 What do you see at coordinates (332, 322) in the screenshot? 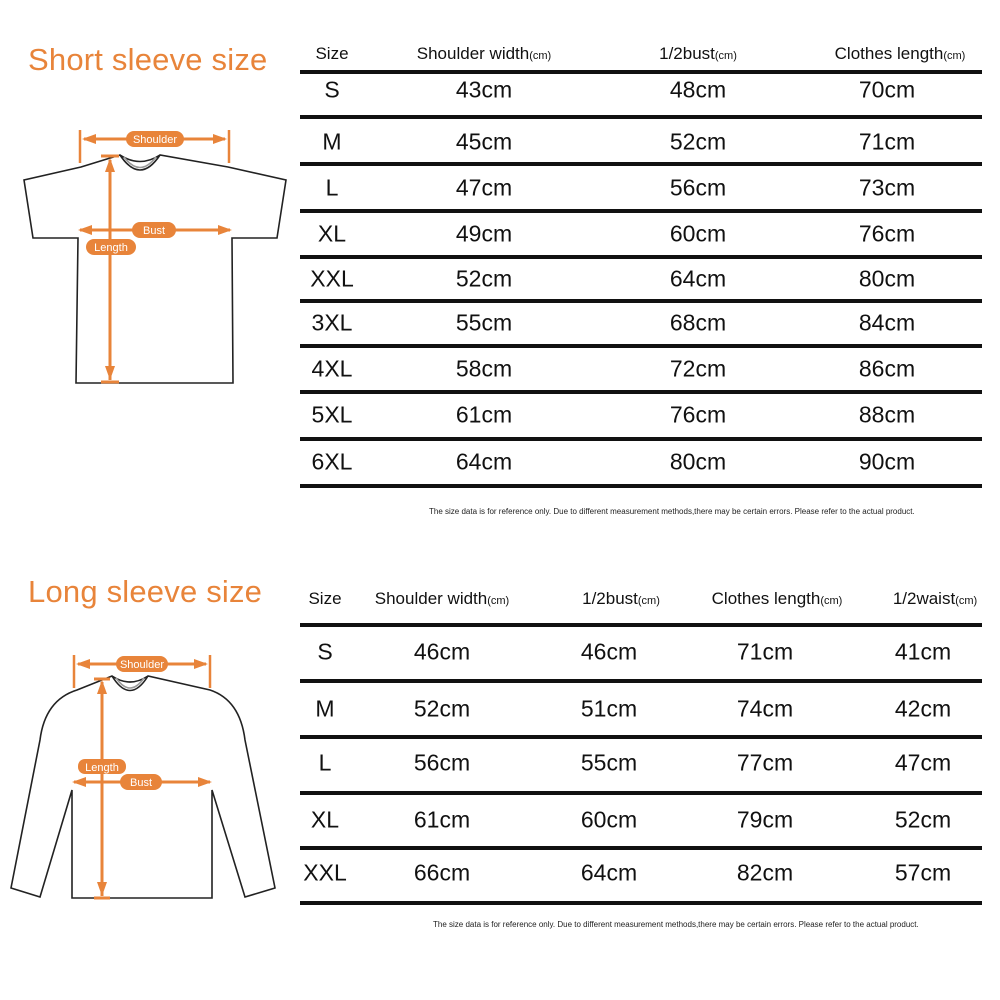
I see `size-cell: 3XL` at bounding box center [332, 322].